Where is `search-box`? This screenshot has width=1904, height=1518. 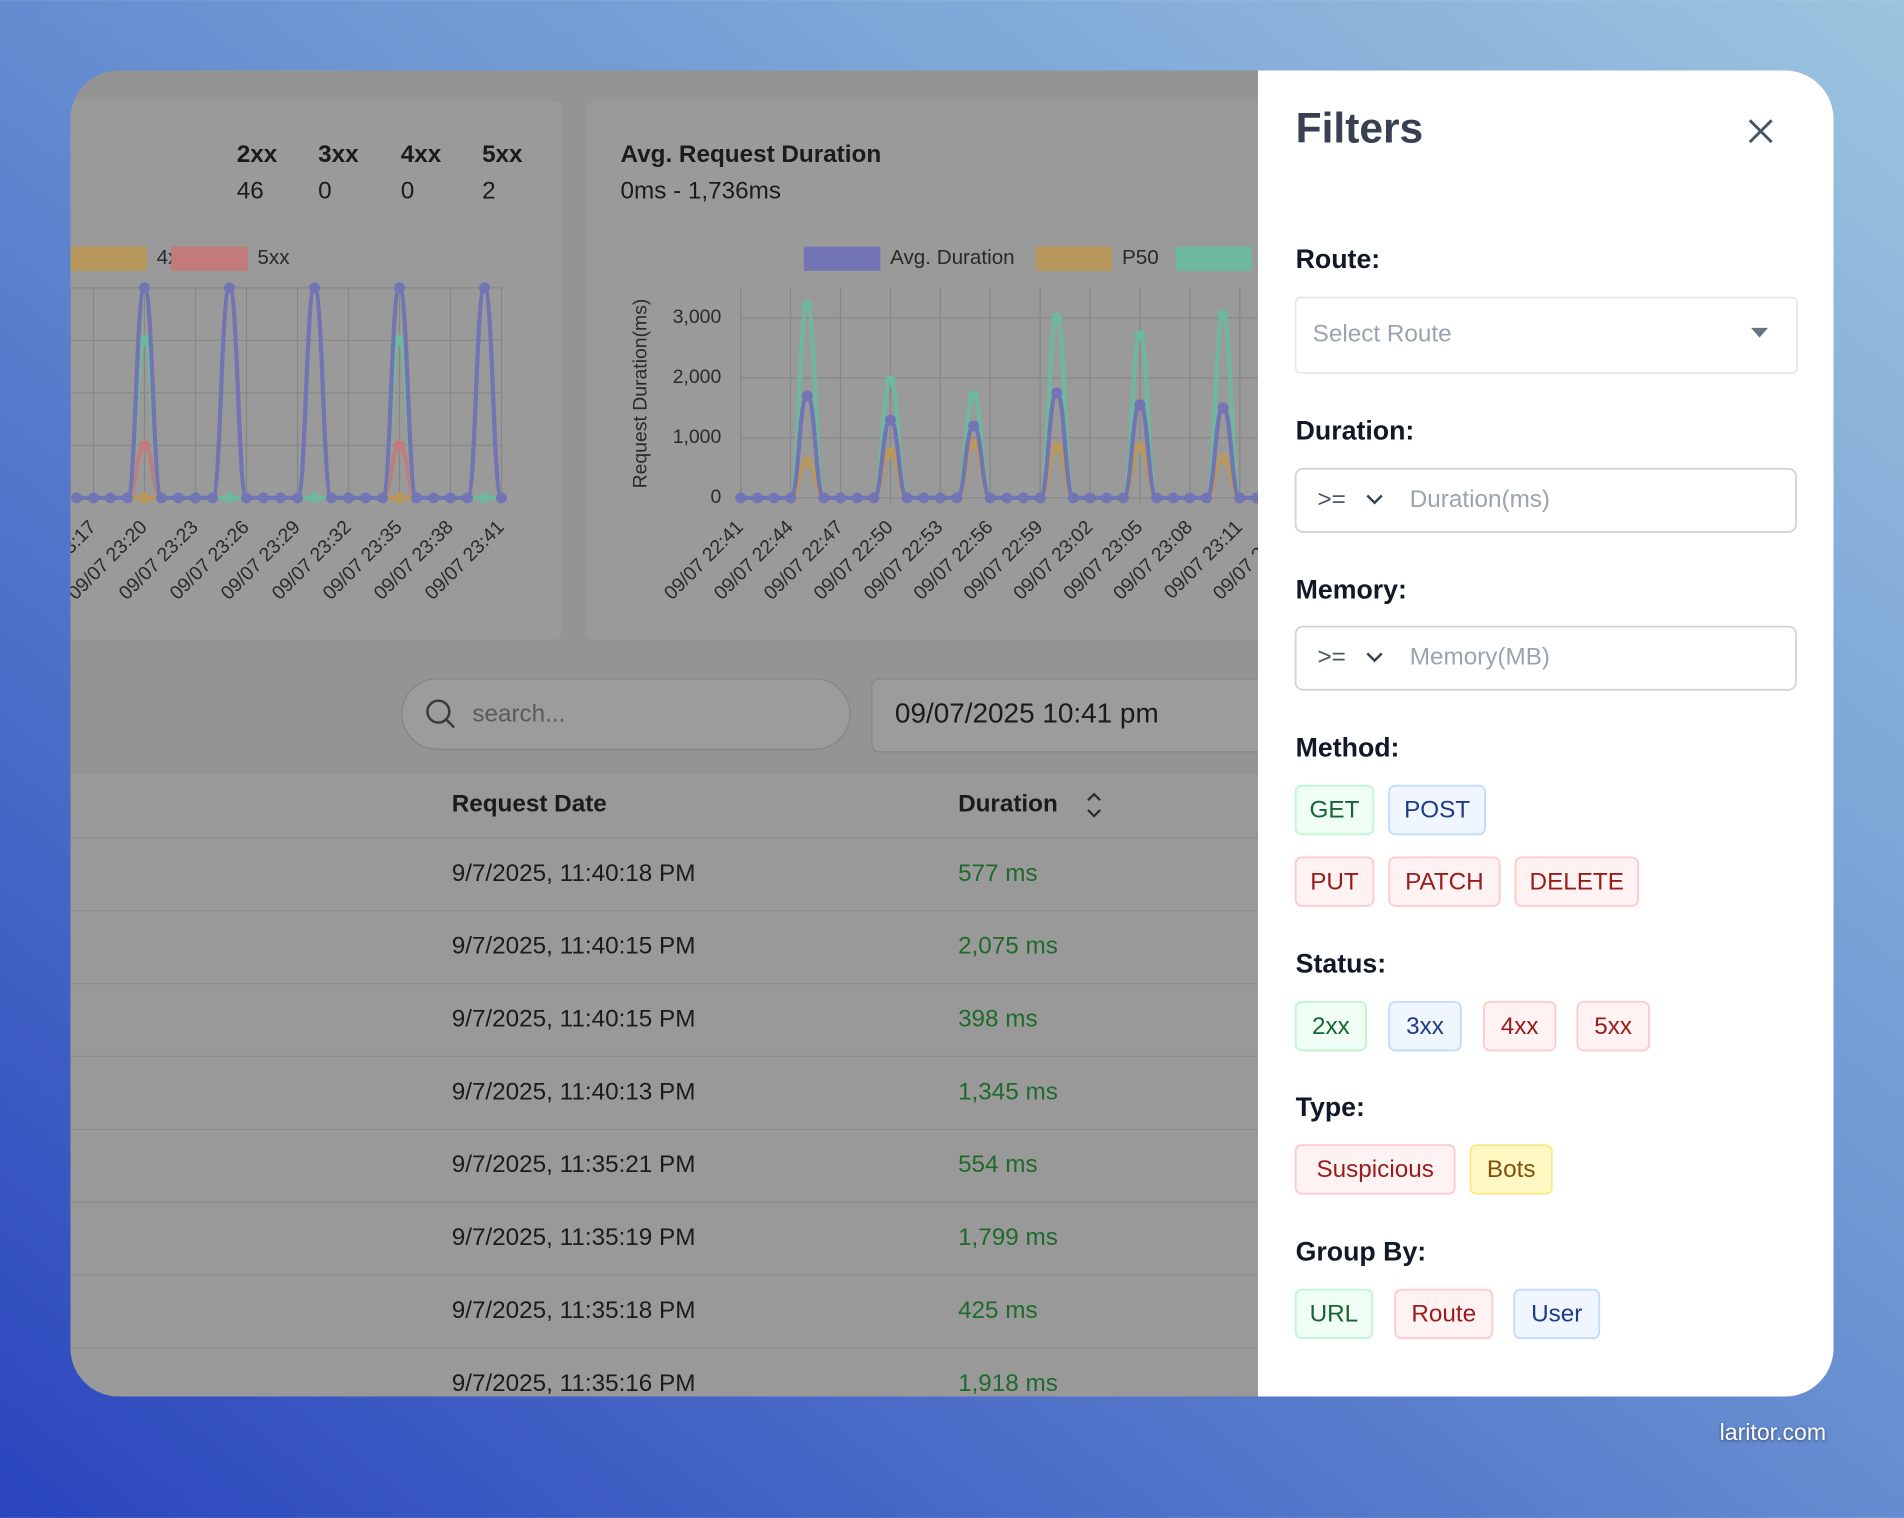 search-box is located at coordinates (626, 714).